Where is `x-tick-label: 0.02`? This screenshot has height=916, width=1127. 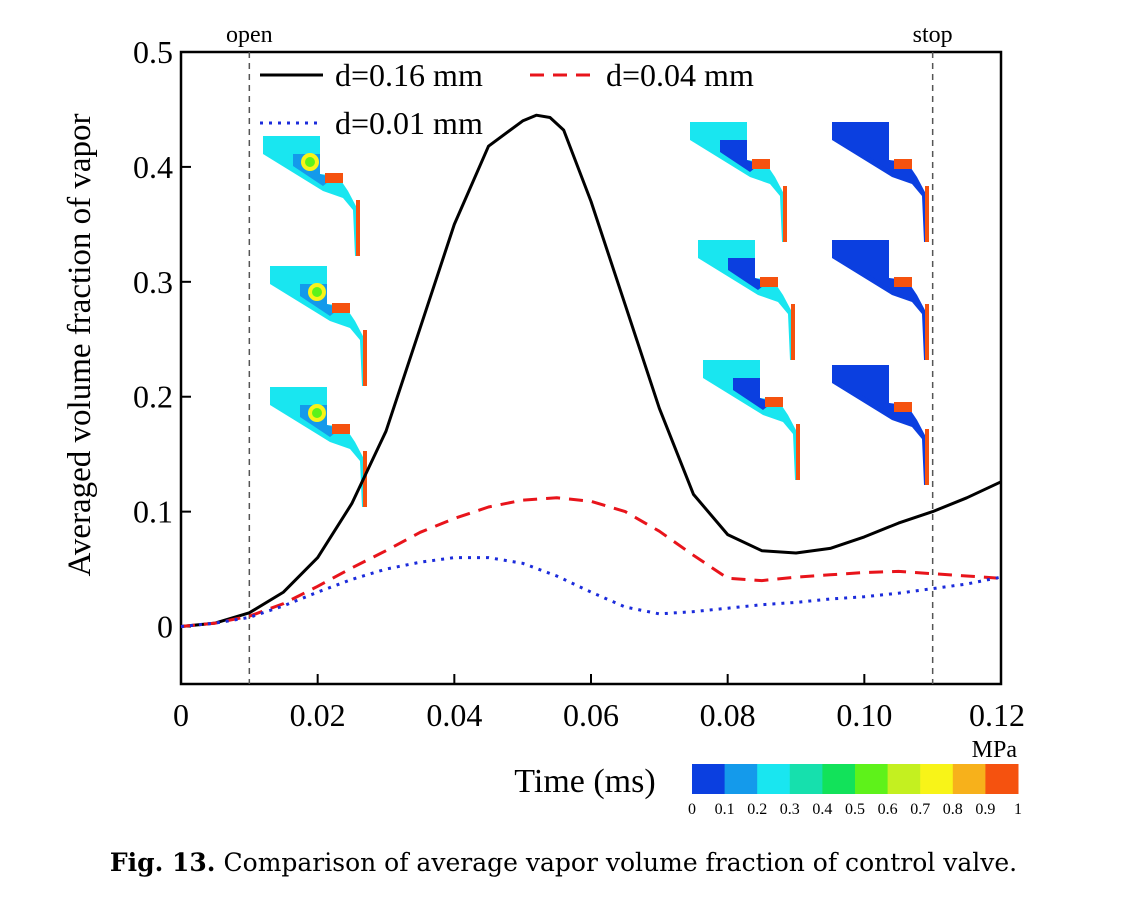
x-tick-label: 0.02 is located at coordinates (318, 715).